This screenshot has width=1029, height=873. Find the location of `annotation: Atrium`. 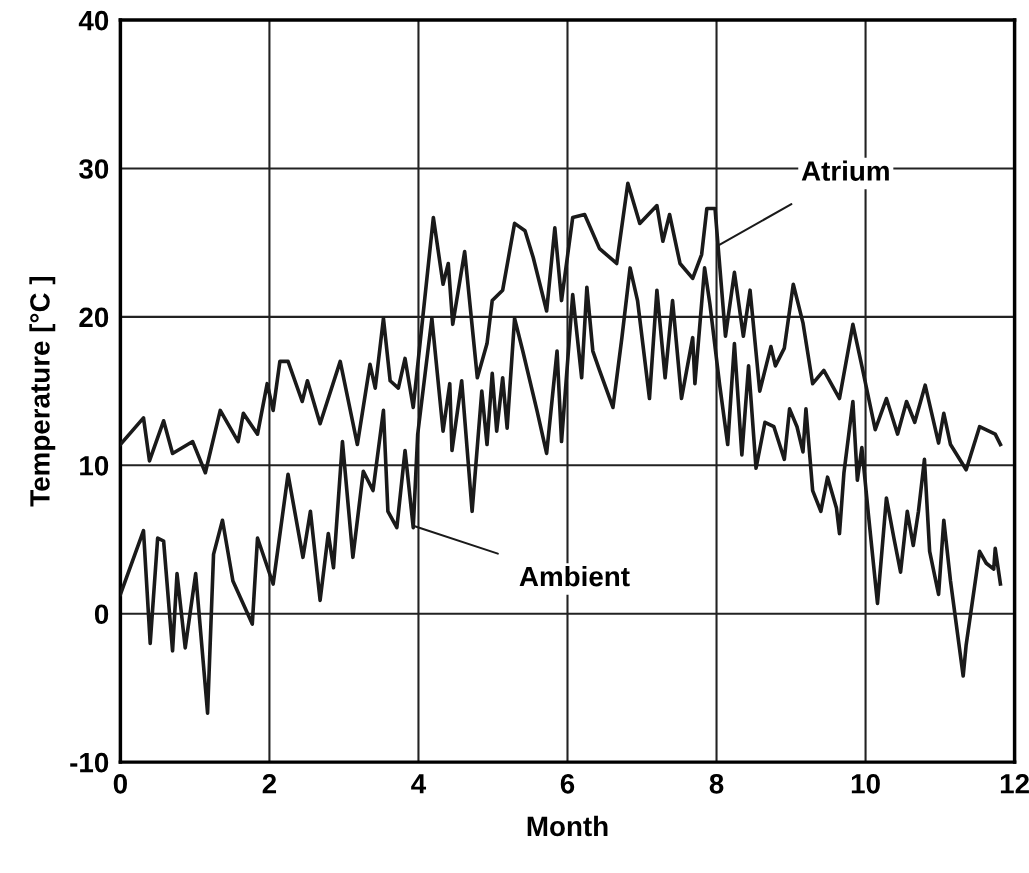

annotation: Atrium is located at coordinates (845, 170).